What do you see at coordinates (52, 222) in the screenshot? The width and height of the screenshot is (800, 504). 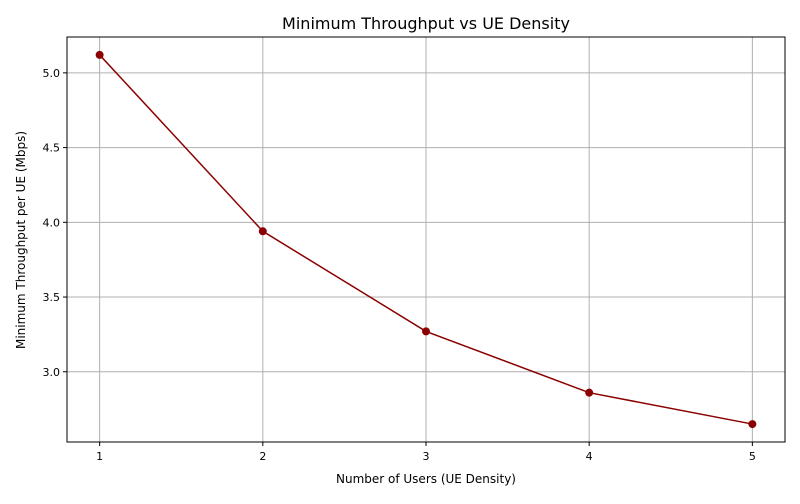 I see `y-tick-label: 4.0` at bounding box center [52, 222].